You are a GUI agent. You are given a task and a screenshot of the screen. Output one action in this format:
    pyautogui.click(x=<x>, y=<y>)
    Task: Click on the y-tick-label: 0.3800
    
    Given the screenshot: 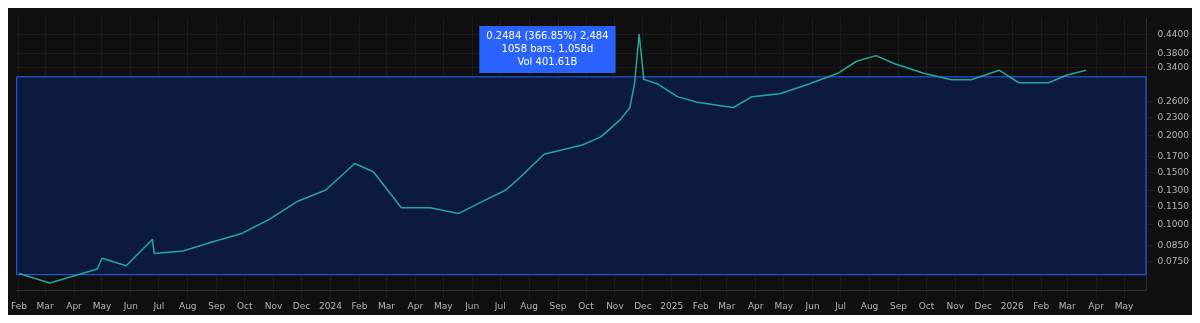 What is the action you would take?
    pyautogui.click(x=1173, y=52)
    